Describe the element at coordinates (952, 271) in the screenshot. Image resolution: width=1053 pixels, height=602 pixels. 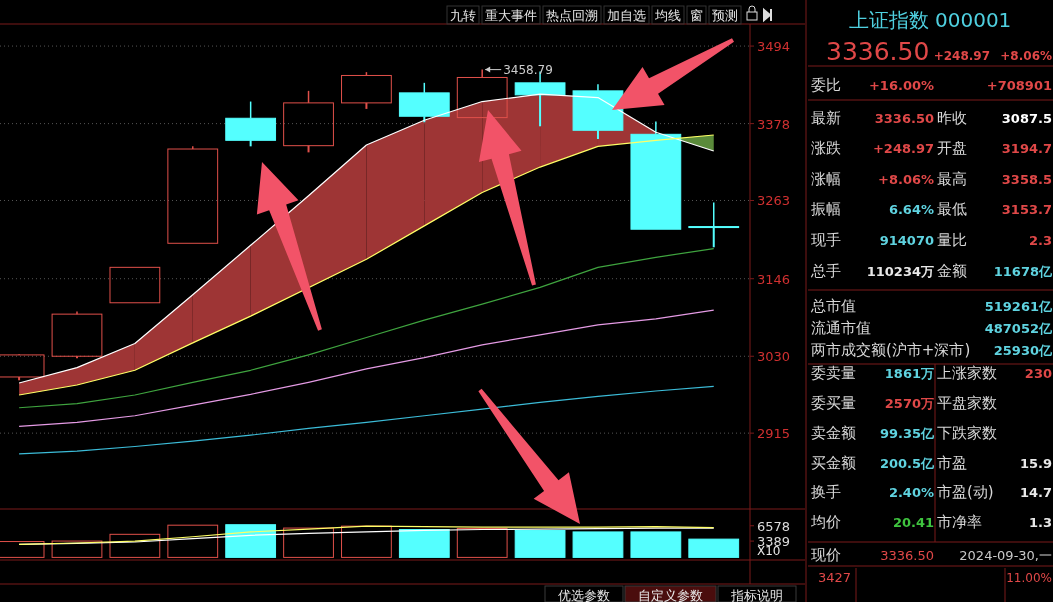
I see `text: 金额` at that location.